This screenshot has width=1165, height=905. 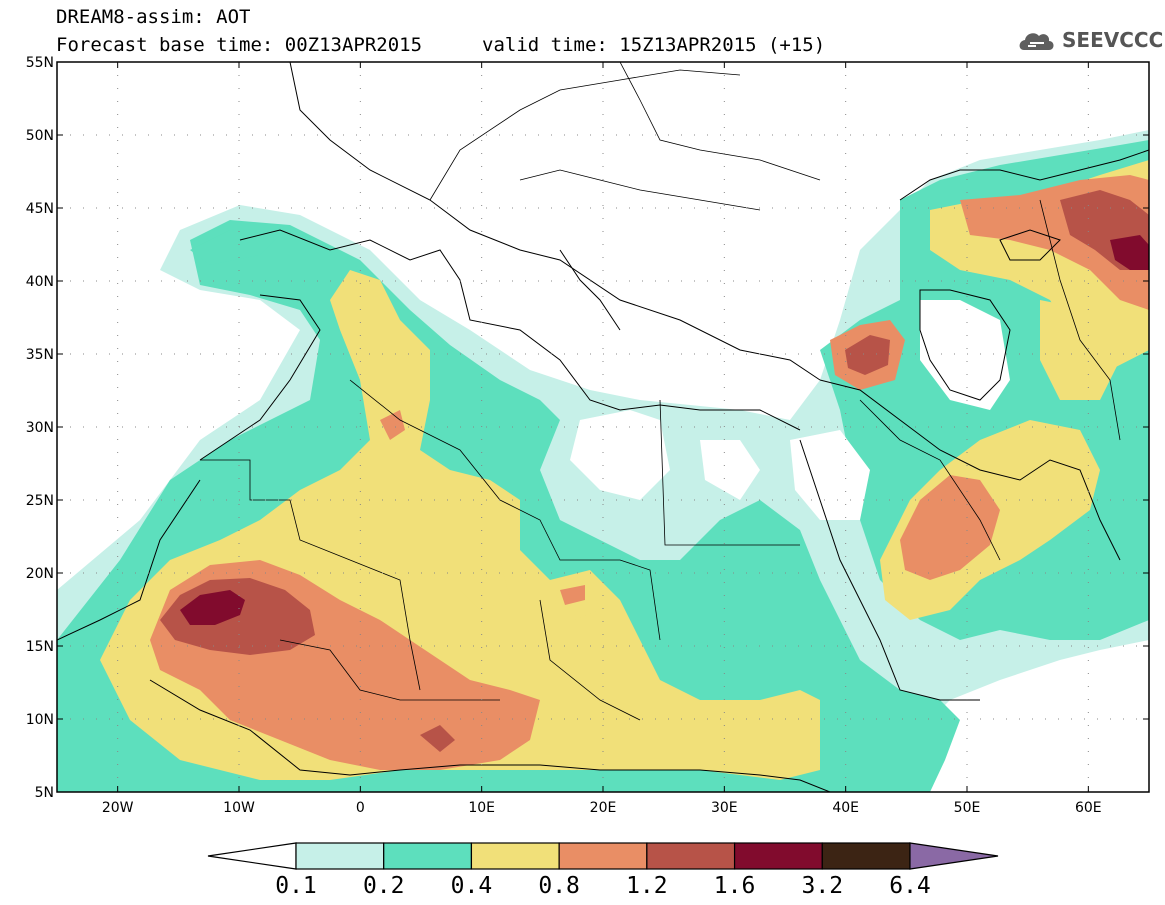 What do you see at coordinates (40, 136) in the screenshot?
I see `lat-label: 50N` at bounding box center [40, 136].